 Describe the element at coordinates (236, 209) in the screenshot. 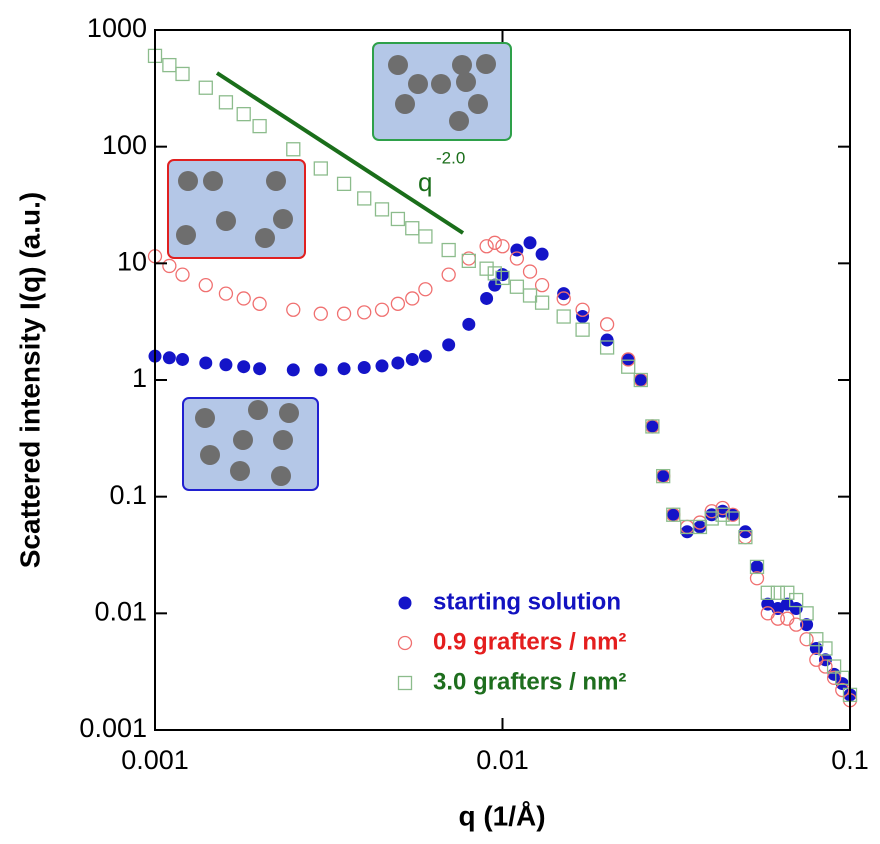

I see `inset-grafted-low` at that location.